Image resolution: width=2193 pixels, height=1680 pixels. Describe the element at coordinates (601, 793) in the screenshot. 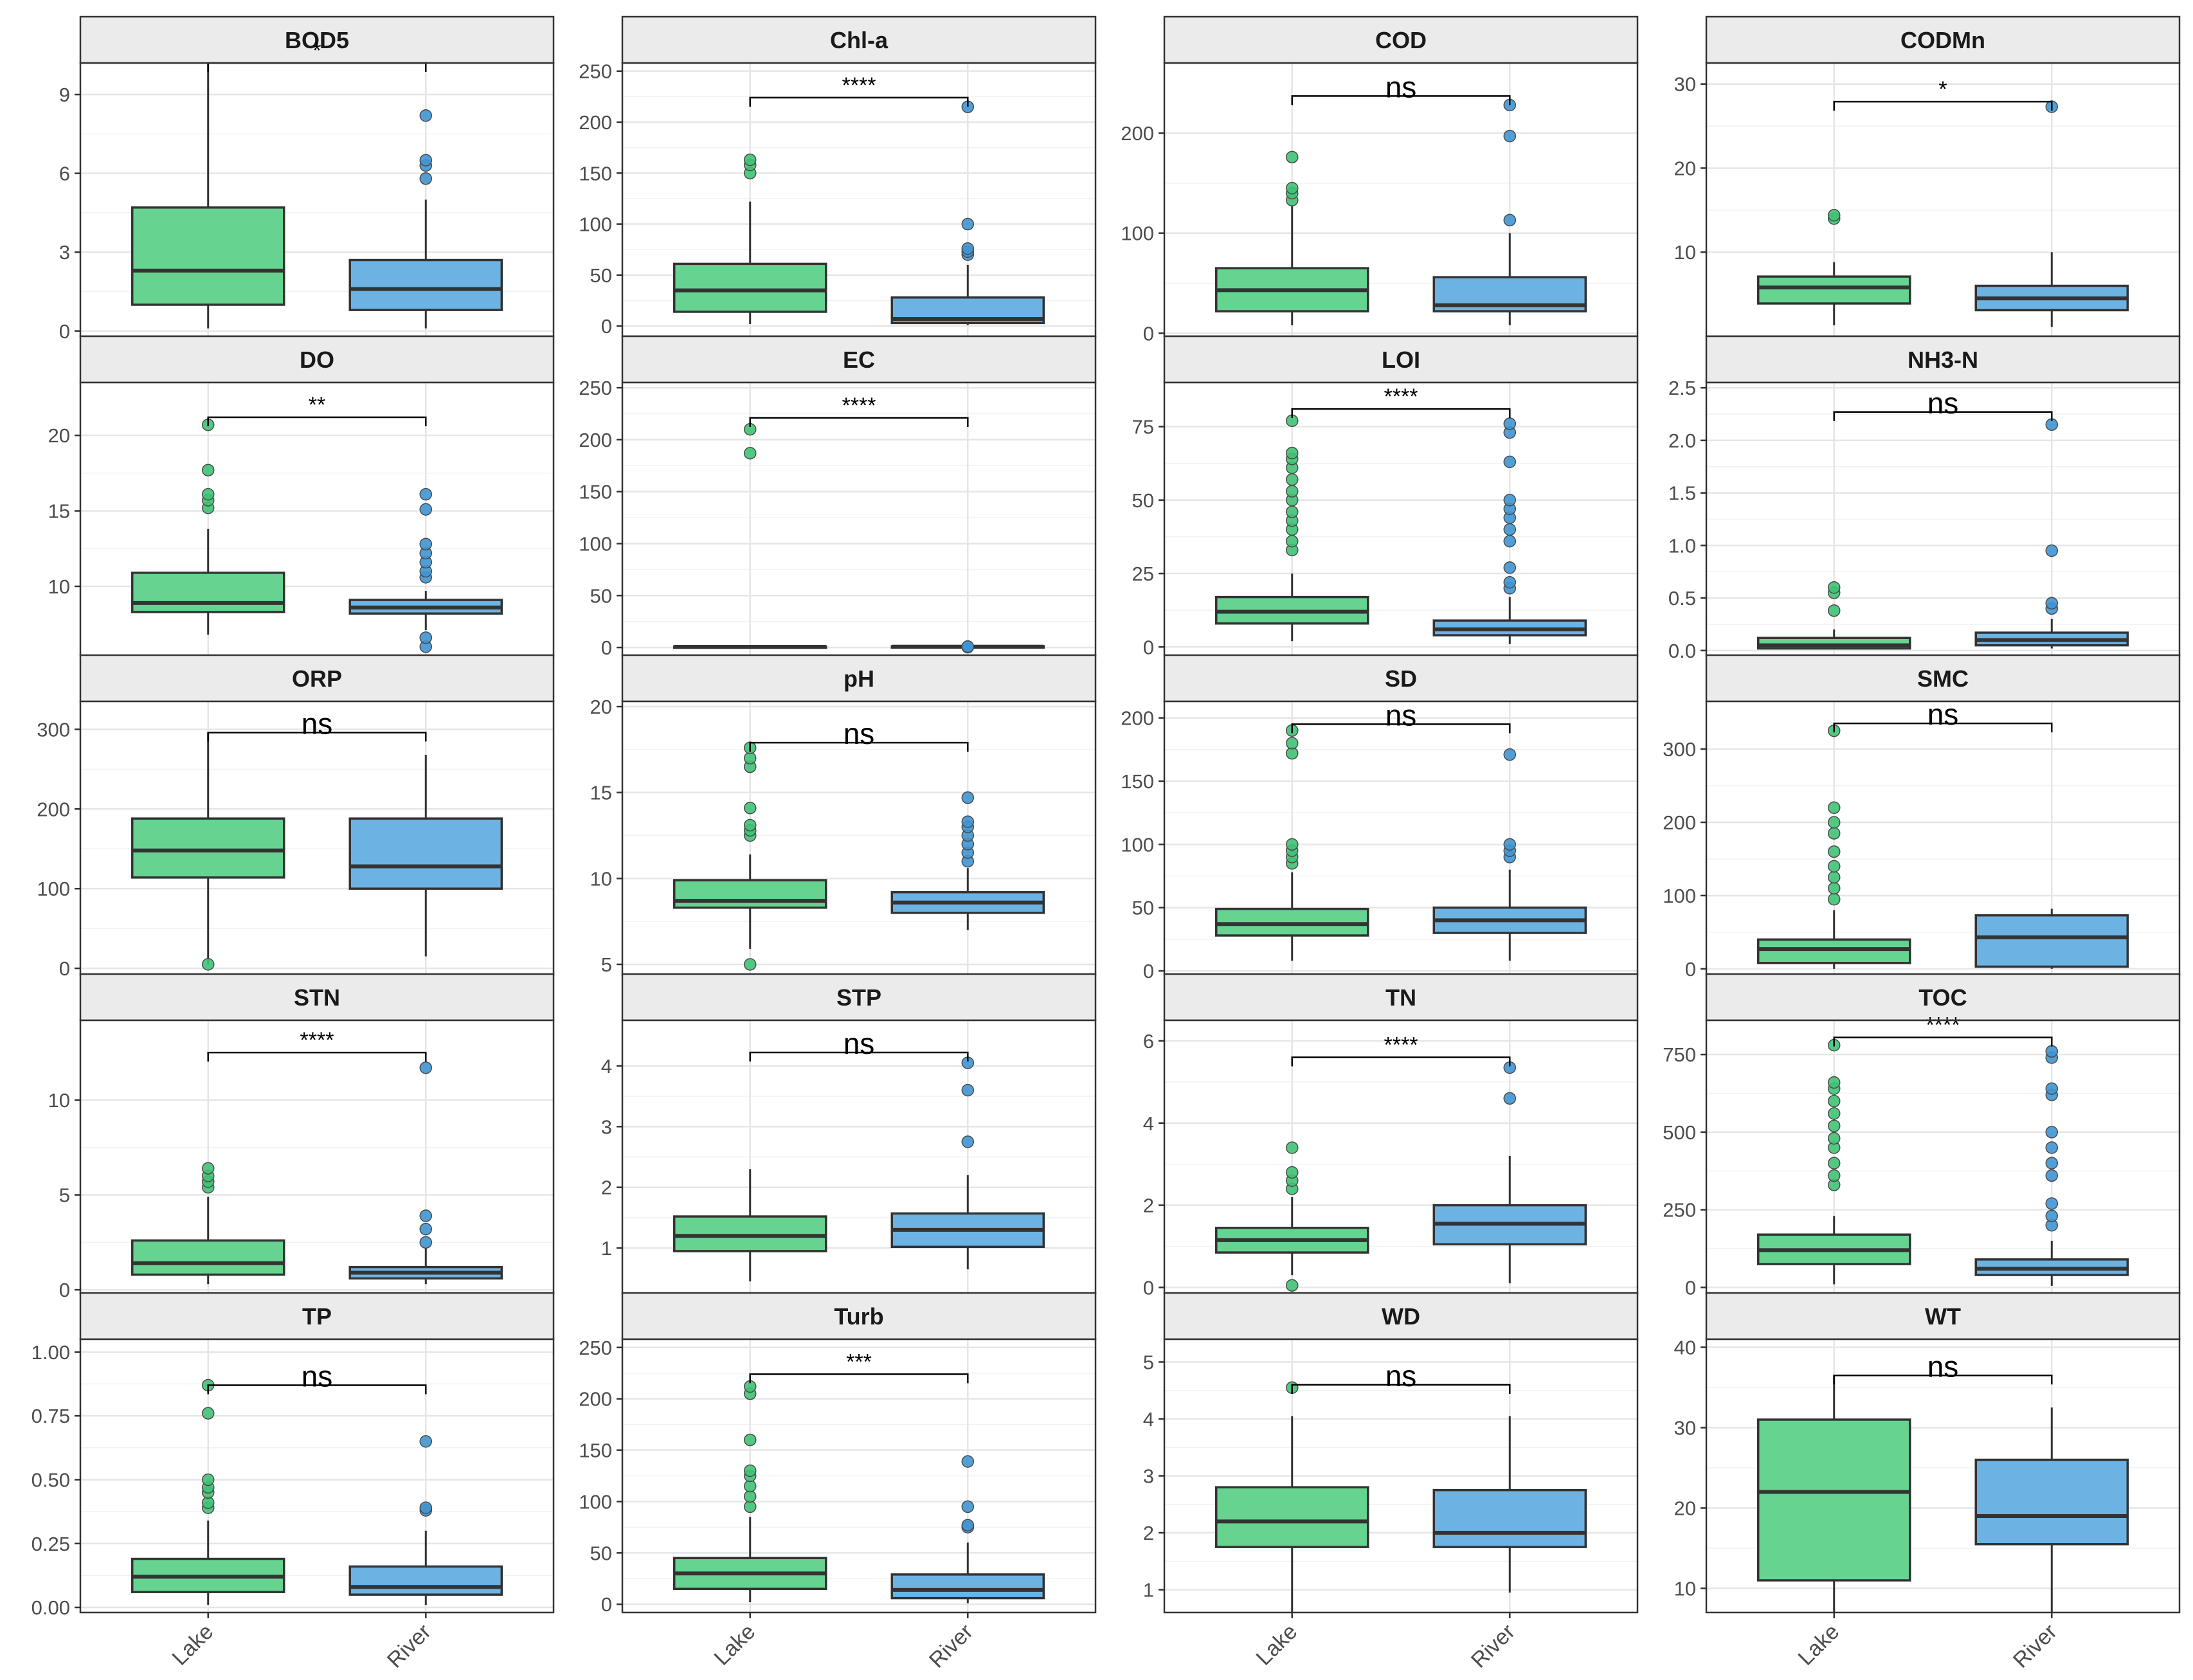

I see `y-tick-label: 15` at that location.